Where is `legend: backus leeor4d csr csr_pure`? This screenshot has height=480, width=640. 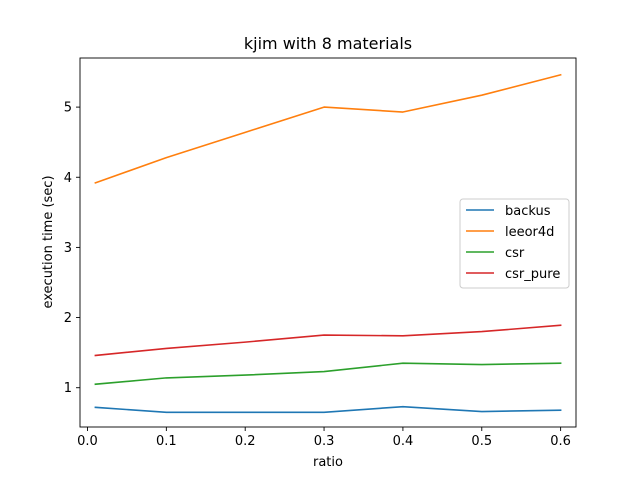
legend: backus leeor4d csr csr_pure is located at coordinates (514, 243).